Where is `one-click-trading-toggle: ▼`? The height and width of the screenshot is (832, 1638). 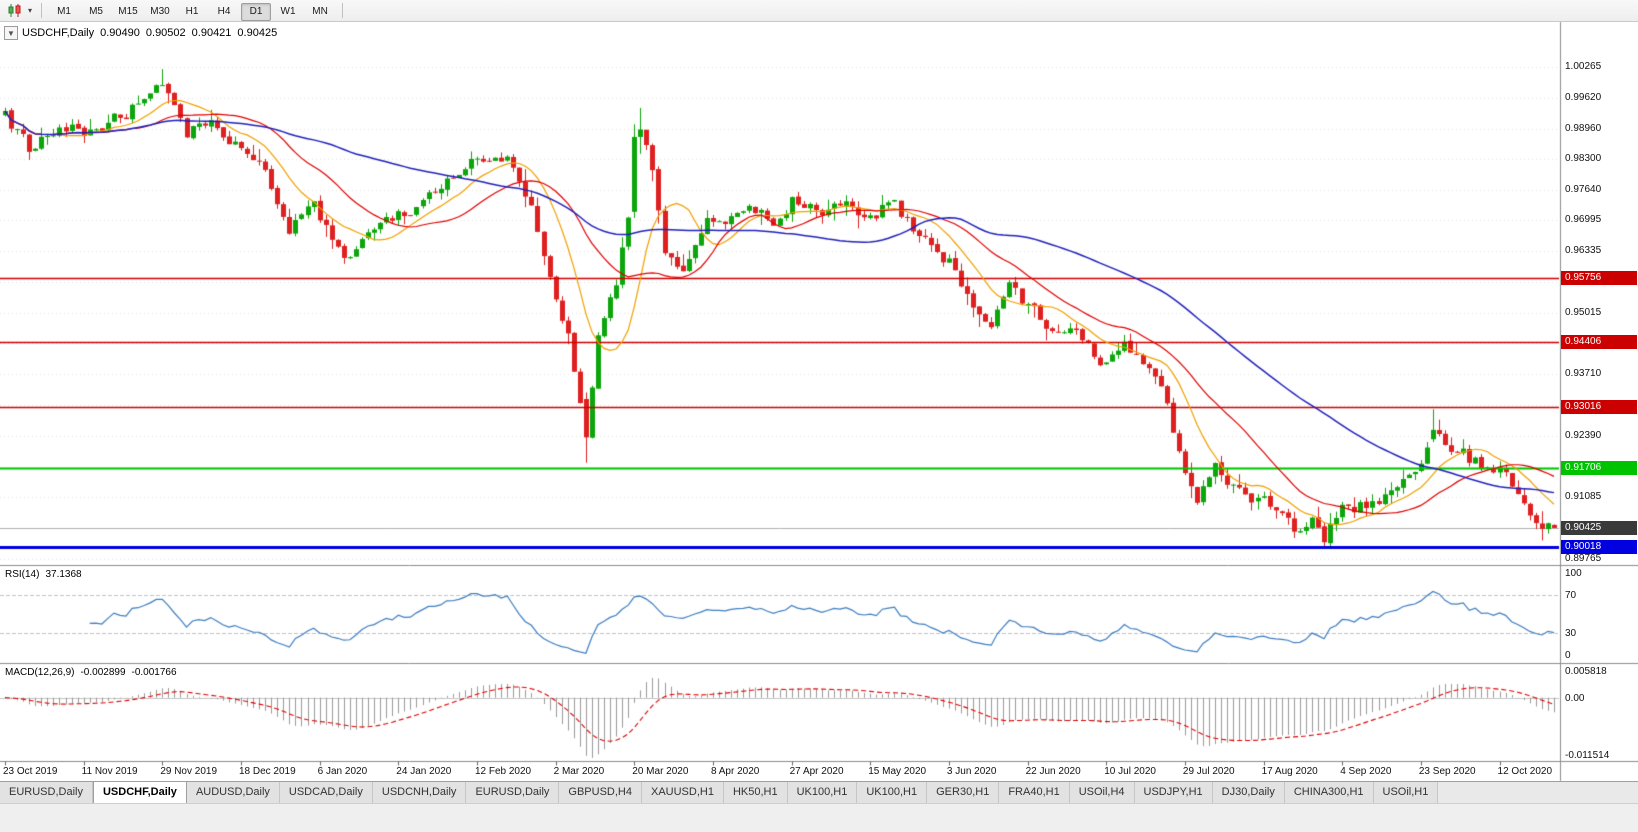 one-click-trading-toggle: ▼ is located at coordinates (11, 33).